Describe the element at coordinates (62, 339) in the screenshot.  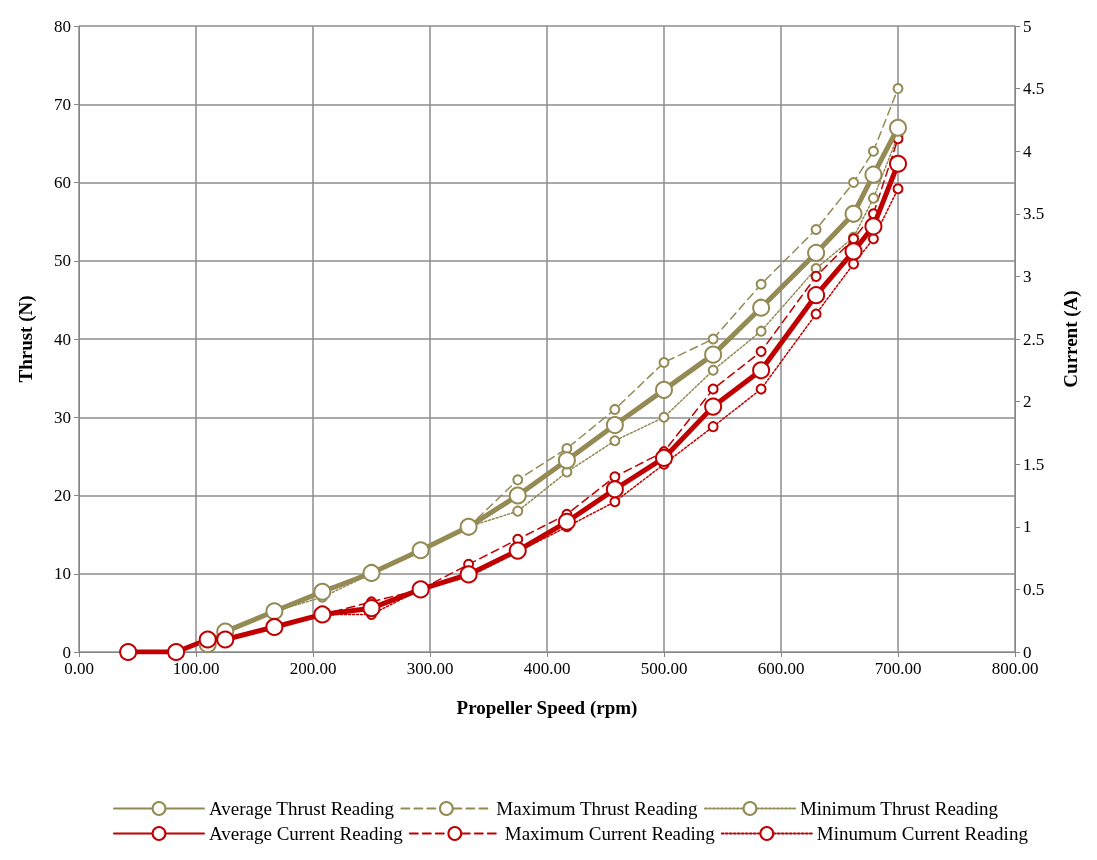
I see `y-tick-label: 40` at that location.